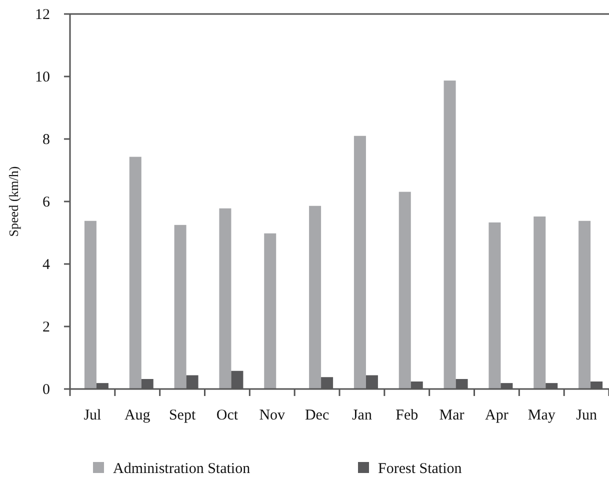 The width and height of the screenshot is (609, 483). Describe the element at coordinates (272, 416) in the screenshot. I see `x-tick-label: Nov` at that location.